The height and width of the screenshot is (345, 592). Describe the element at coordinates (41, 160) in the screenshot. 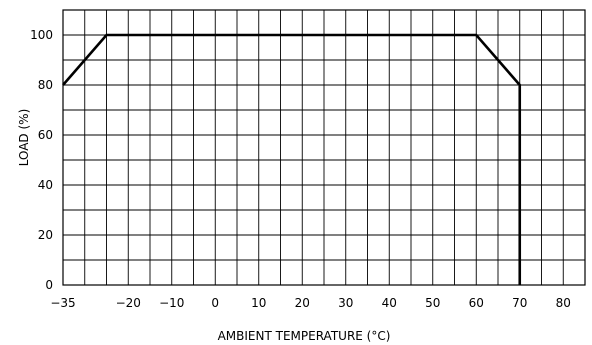

I see `y-tick-labels: 0 20 40 60 80 100` at that location.